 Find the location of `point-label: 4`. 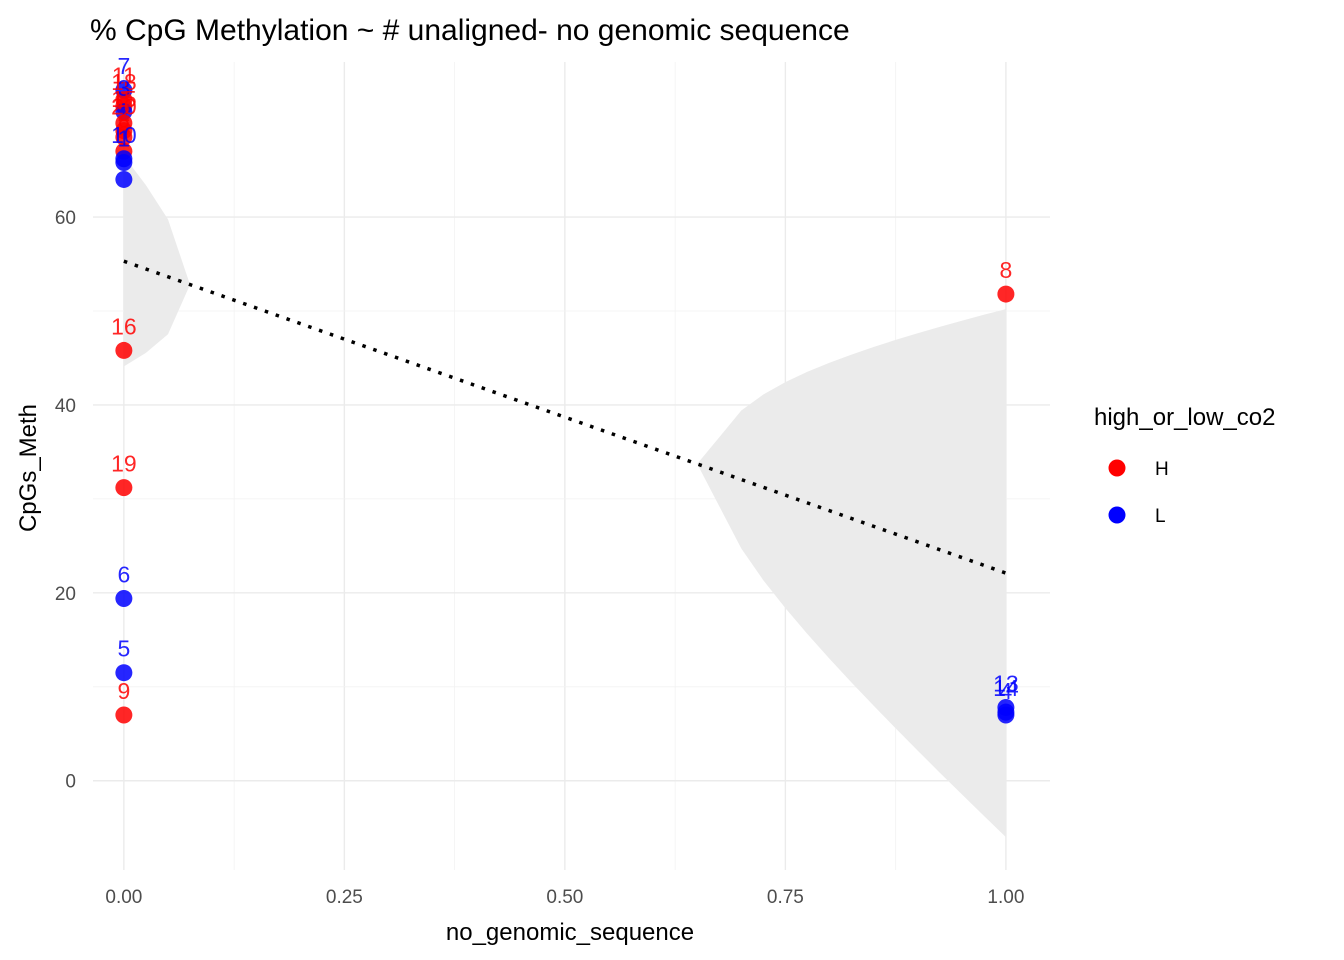

point-label: 4 is located at coordinates (1006, 691).